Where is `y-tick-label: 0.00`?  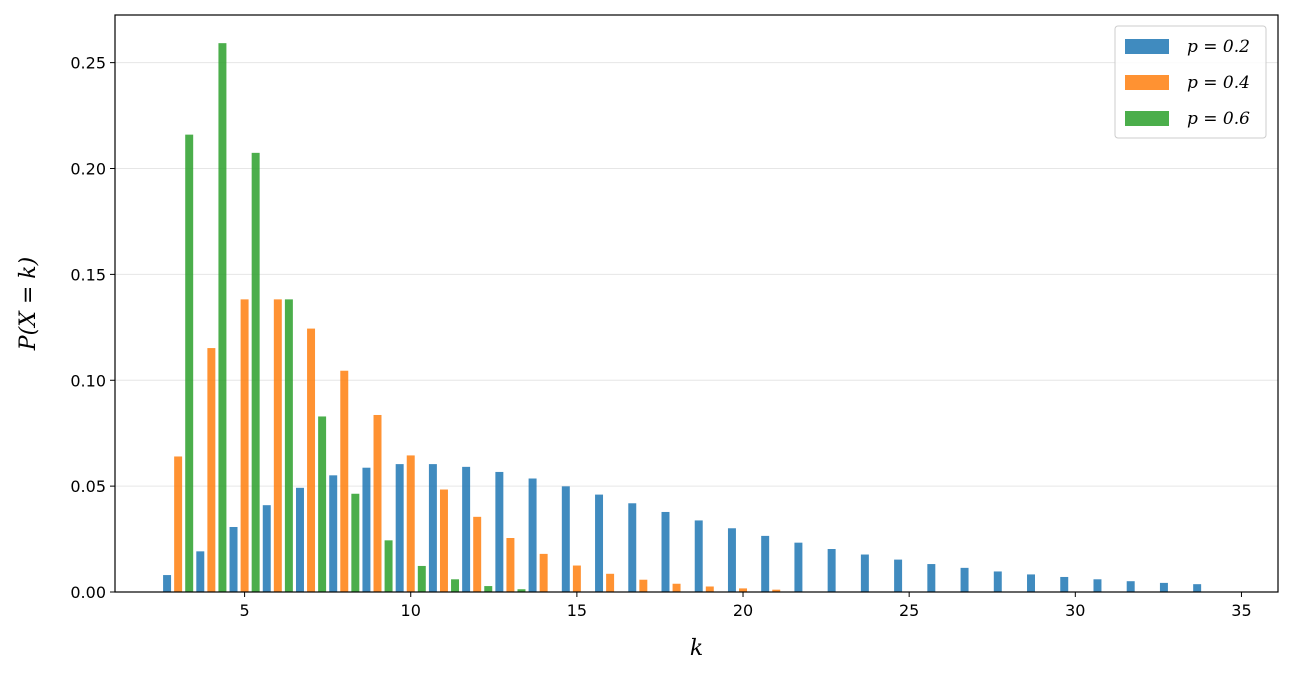
y-tick-label: 0.00 is located at coordinates (88, 592).